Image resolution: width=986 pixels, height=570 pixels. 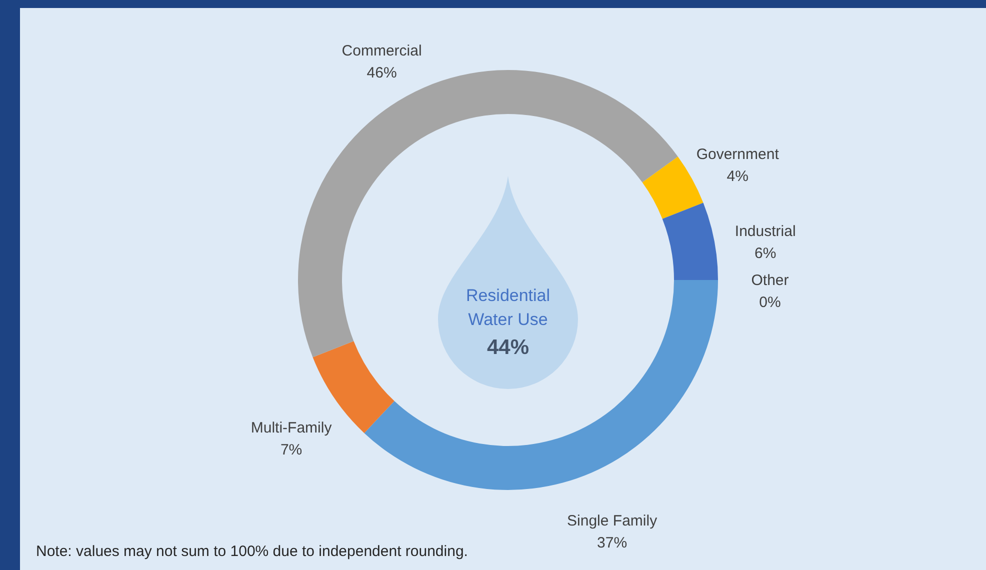 What do you see at coordinates (291, 449) in the screenshot?
I see `data-label: 7%` at bounding box center [291, 449].